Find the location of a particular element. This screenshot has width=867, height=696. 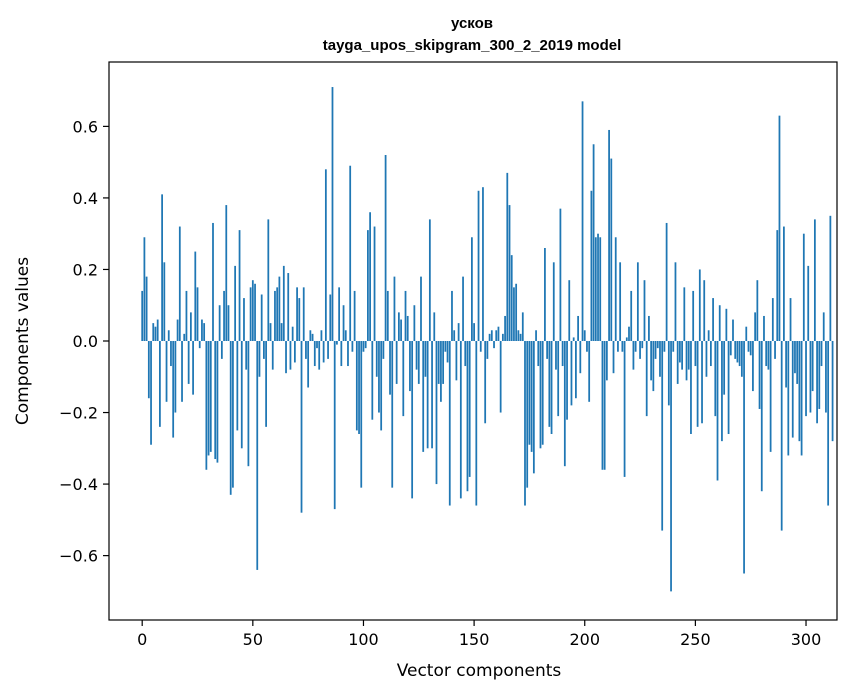

y-axis-label: Components values is located at coordinates (23, 341).